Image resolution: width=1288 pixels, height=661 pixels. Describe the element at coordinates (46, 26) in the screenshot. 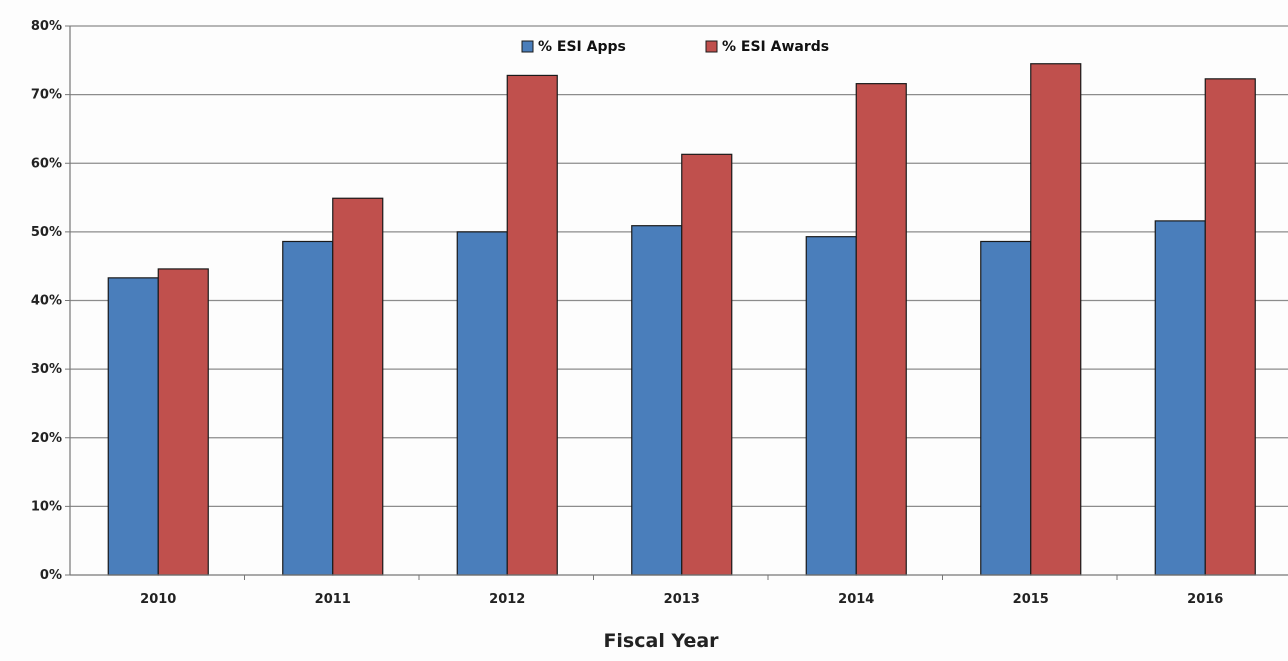

I see `y-tick-label: 80%` at that location.